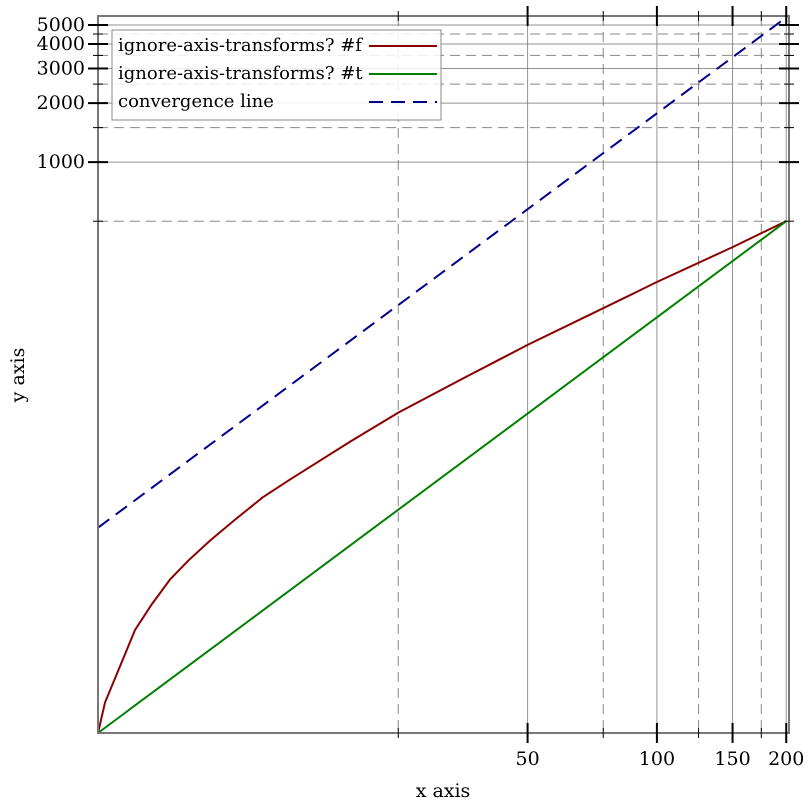  I want to click on legend-label-series-2: ignore-axis-transforms? #t, so click(240, 73).